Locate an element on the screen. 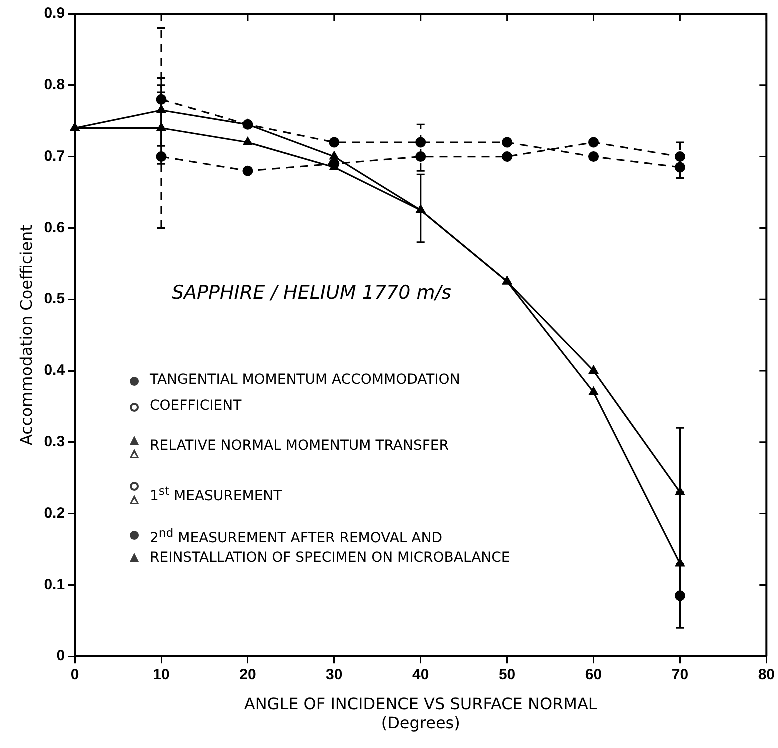  y-tick-label: 0.9 is located at coordinates (55, 13).